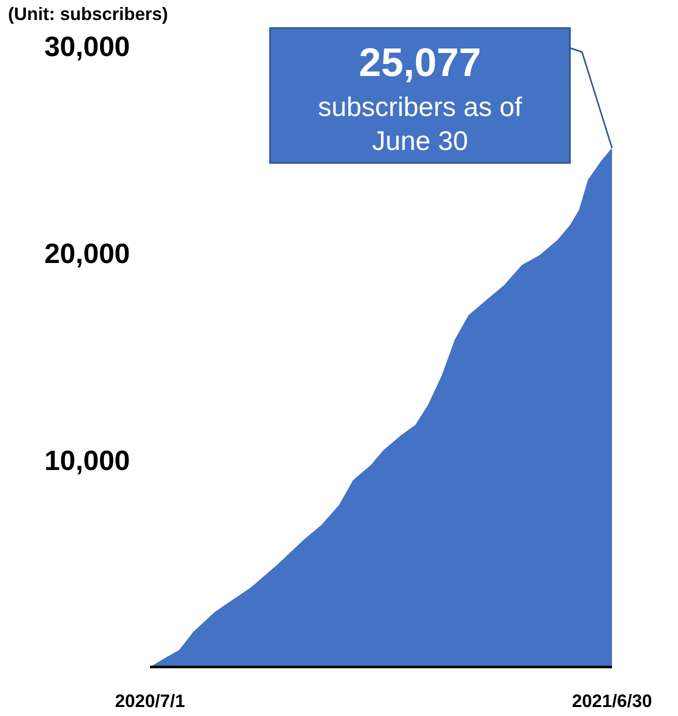  Describe the element at coordinates (87, 46) in the screenshot. I see `y-tick-label: 30,000` at that location.